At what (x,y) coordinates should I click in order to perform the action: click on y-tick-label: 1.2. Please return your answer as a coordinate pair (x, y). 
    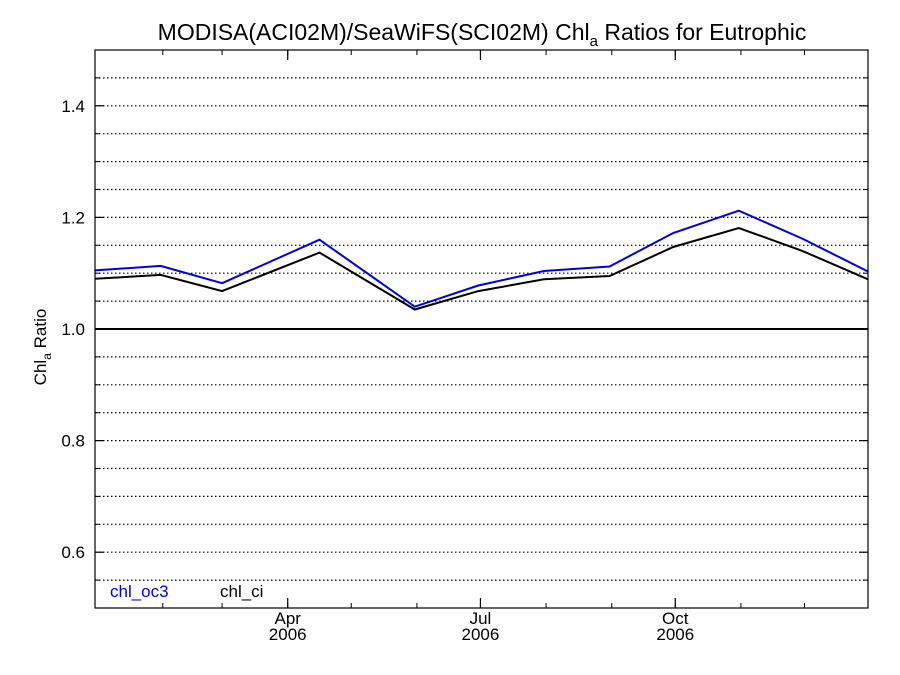
    Looking at the image, I should click on (73, 217).